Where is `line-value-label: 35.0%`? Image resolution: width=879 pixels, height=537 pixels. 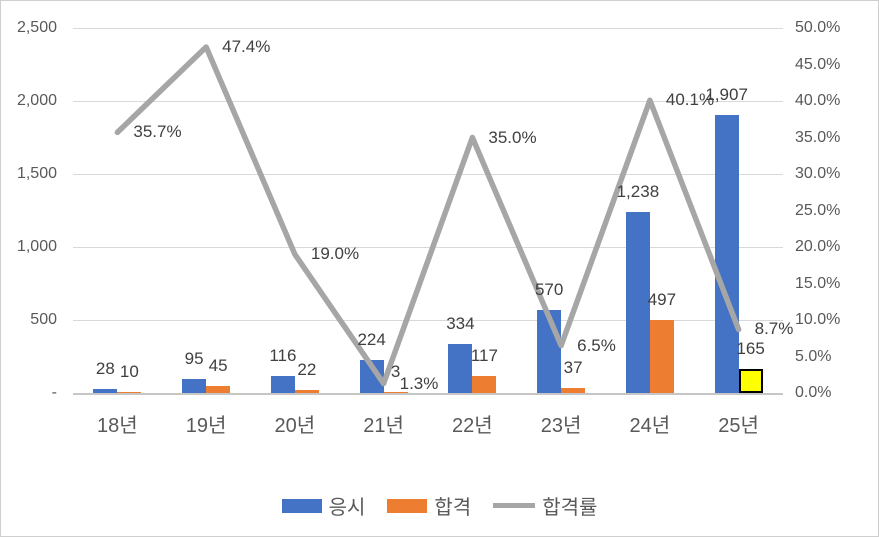 line-value-label: 35.0% is located at coordinates (512, 137).